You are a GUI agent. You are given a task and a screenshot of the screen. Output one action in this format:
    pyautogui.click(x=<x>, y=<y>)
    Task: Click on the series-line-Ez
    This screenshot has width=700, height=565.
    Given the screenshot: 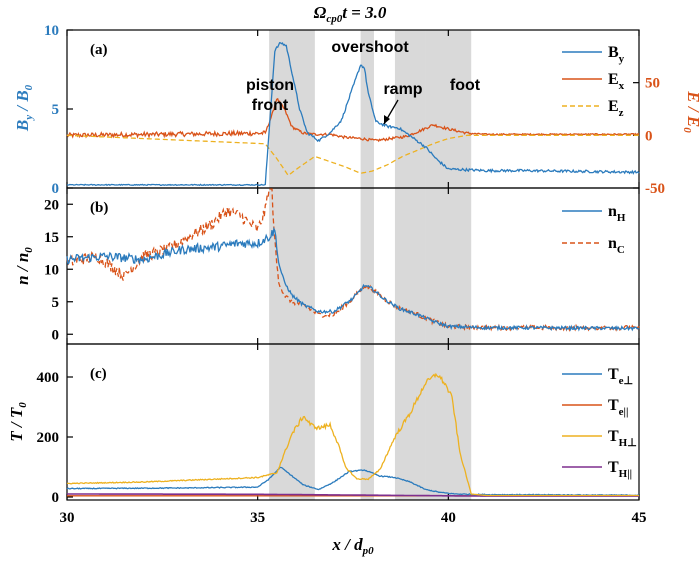 What is the action you would take?
    pyautogui.click(x=352, y=155)
    